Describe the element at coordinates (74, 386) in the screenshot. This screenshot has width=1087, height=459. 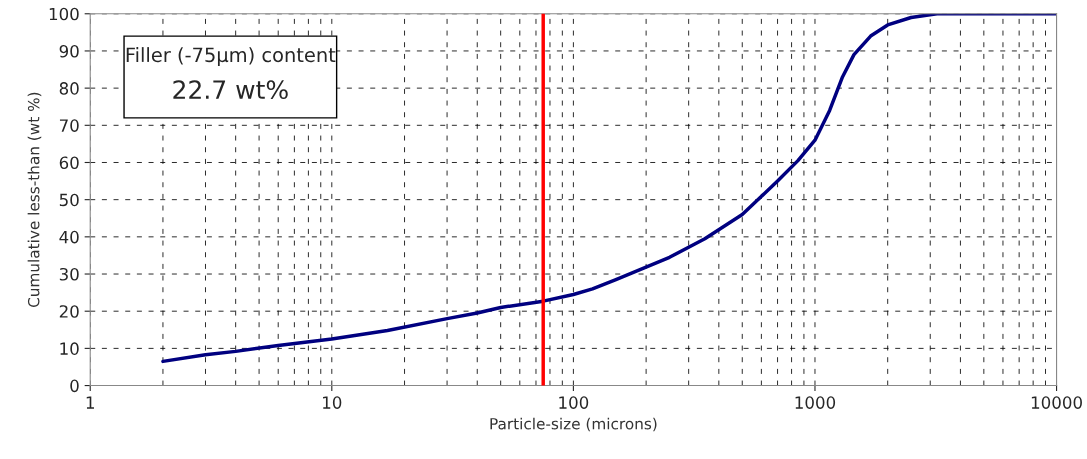
I see `y-tick-label: 0` at that location.